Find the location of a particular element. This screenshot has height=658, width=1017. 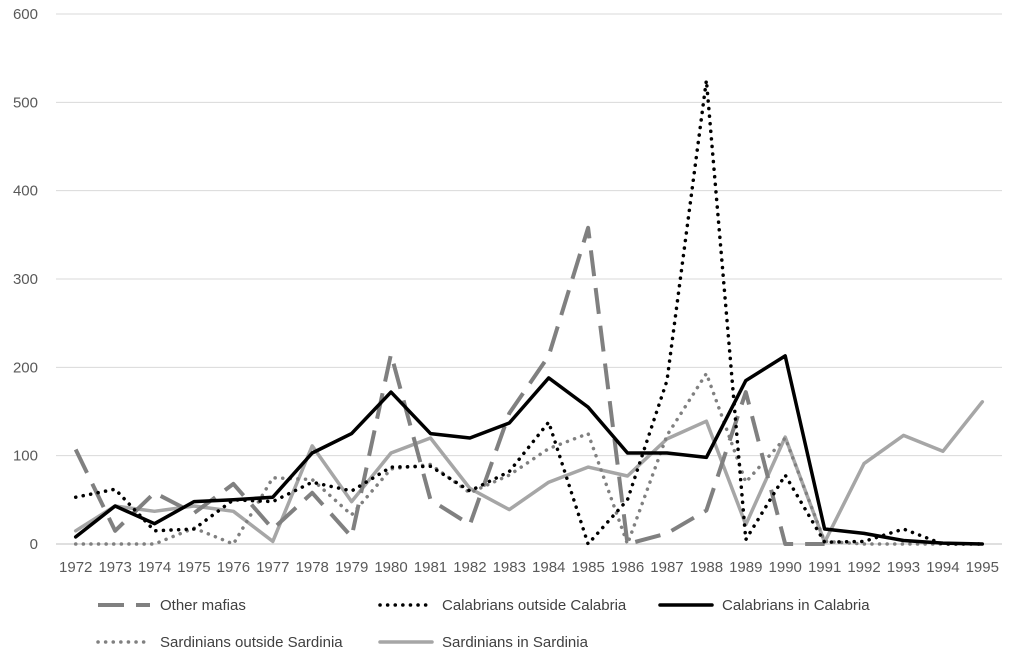

legend-label: Sardinians outside Sardinia is located at coordinates (251, 642).